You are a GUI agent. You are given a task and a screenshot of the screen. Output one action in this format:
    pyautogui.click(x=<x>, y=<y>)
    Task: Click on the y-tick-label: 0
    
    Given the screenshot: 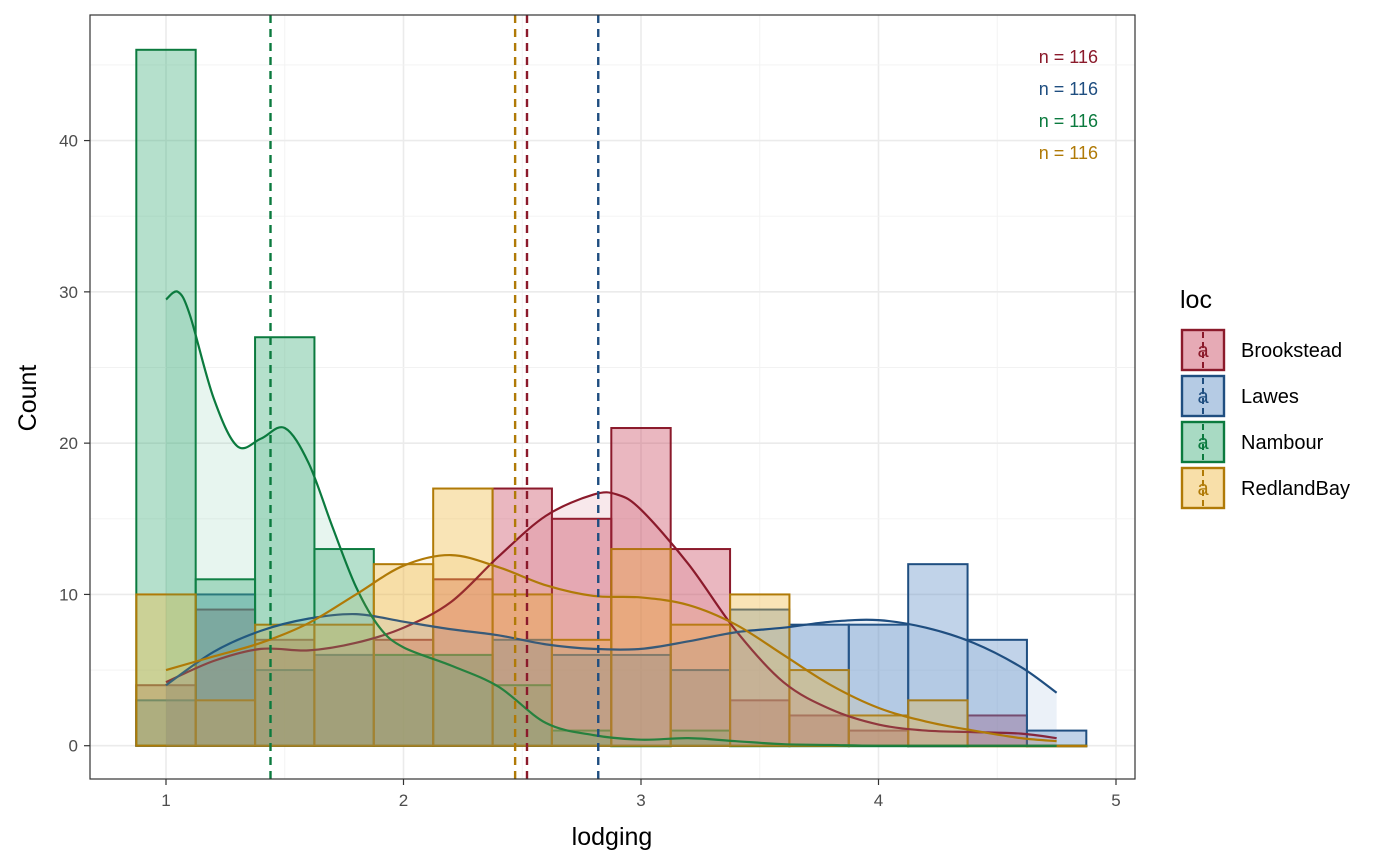 What is the action you would take?
    pyautogui.click(x=73, y=746)
    